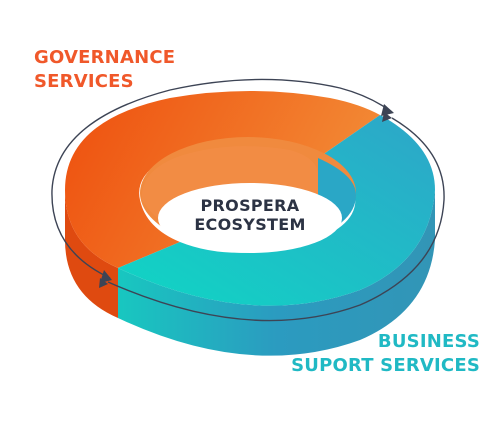  I want to click on governance-label-line2: SERVICES, so click(84, 81).